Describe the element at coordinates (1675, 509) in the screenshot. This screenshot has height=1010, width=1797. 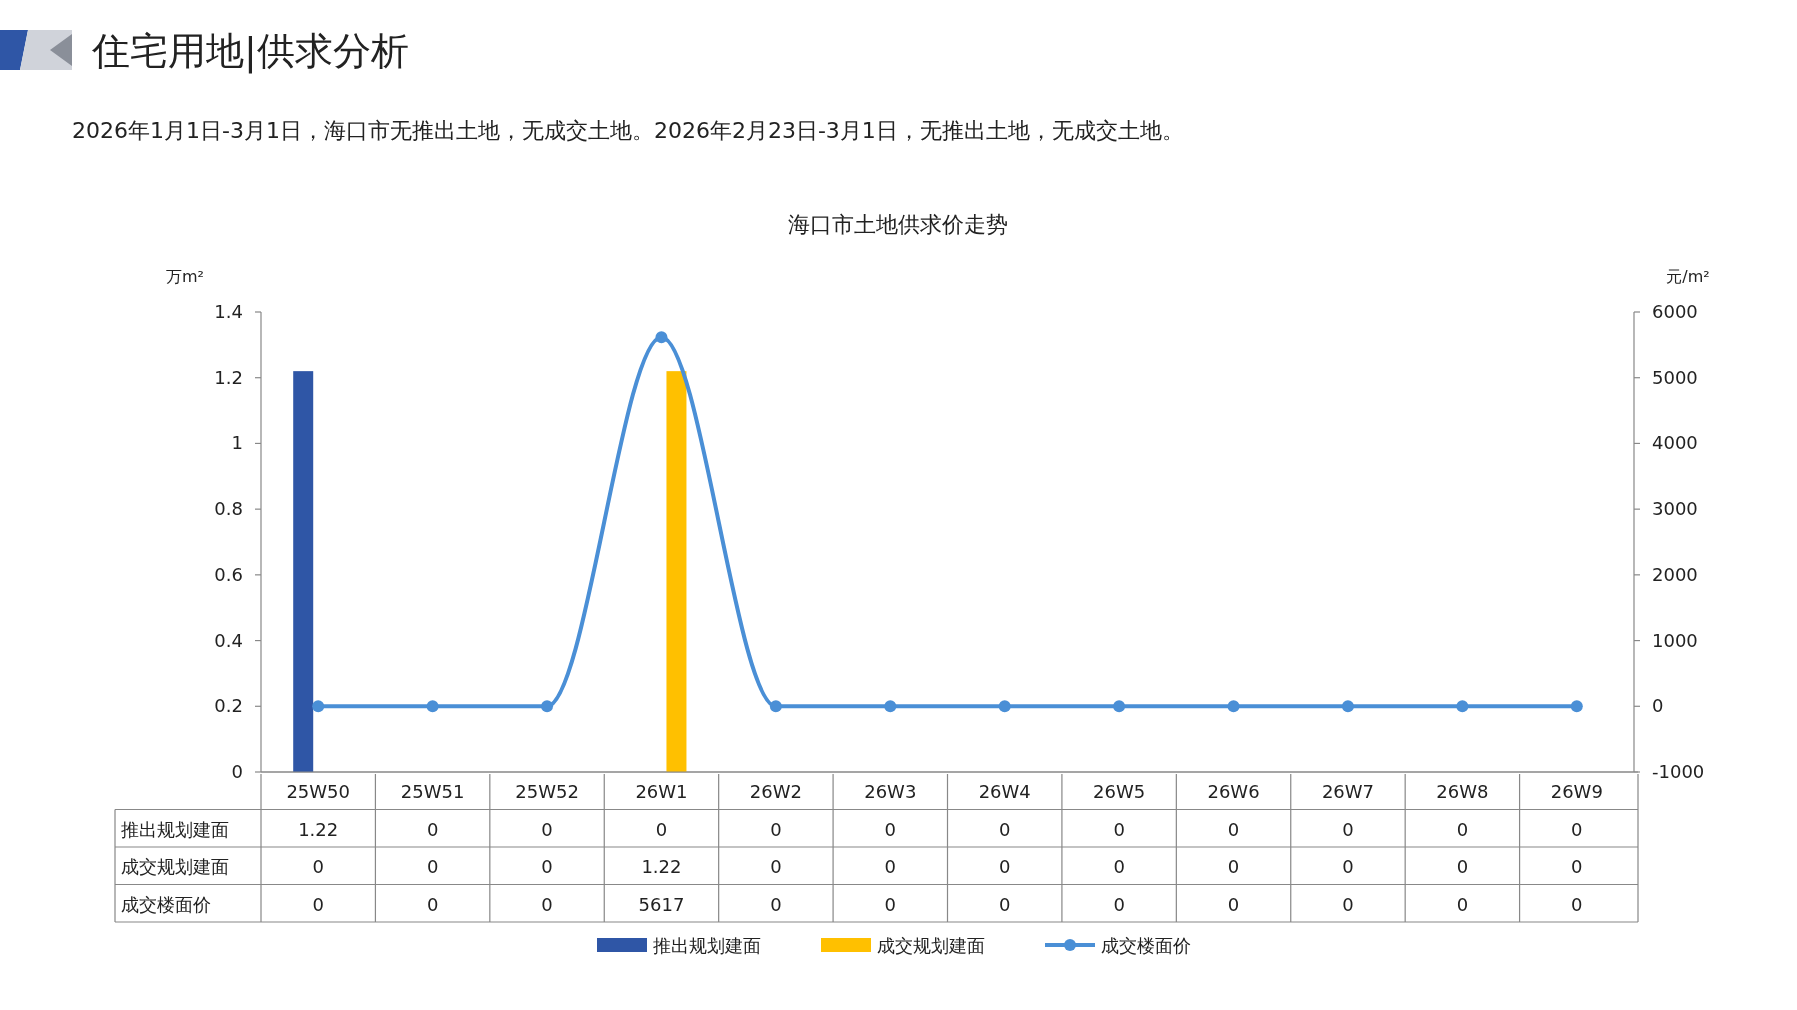
I see `y2-tick-label: 3000` at that location.